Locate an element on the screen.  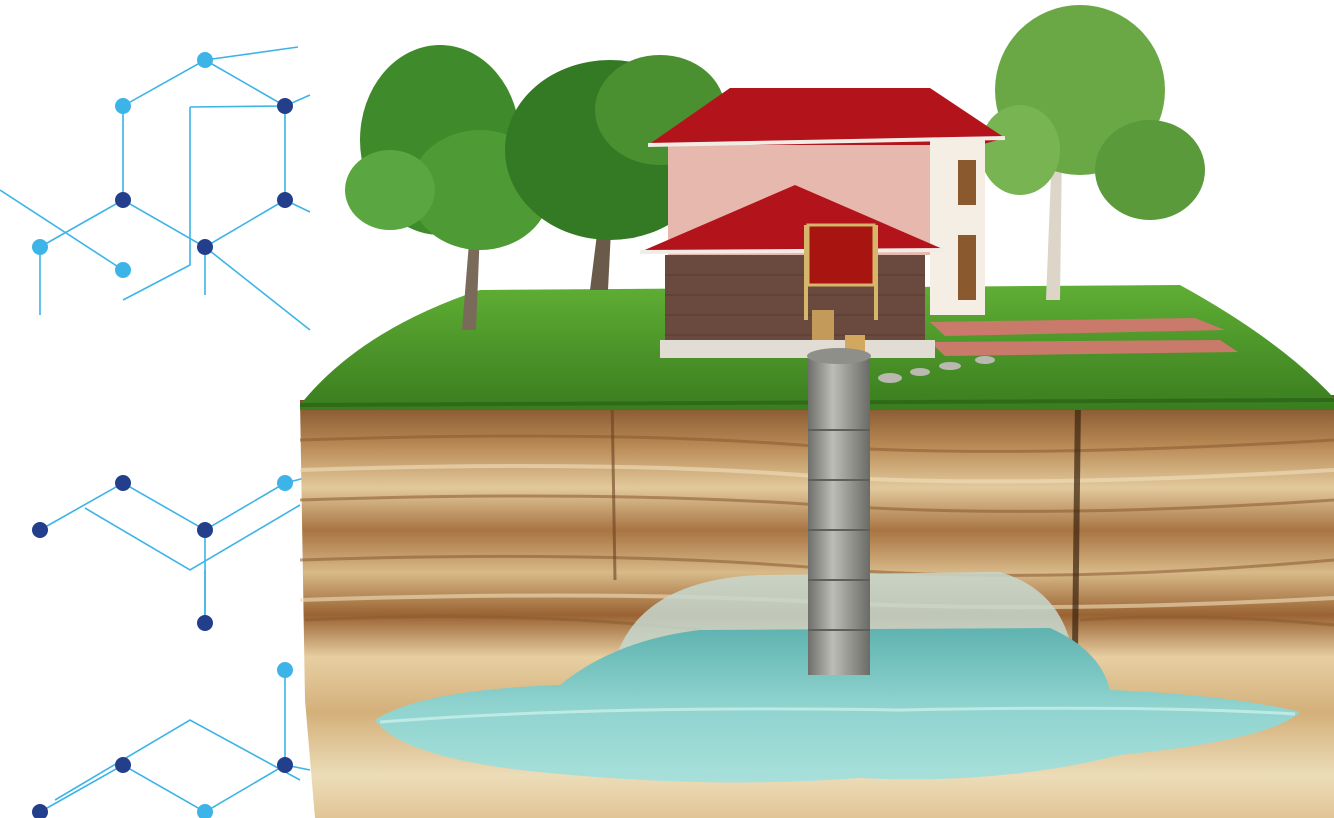
house-icon is located at coordinates (822, 223).